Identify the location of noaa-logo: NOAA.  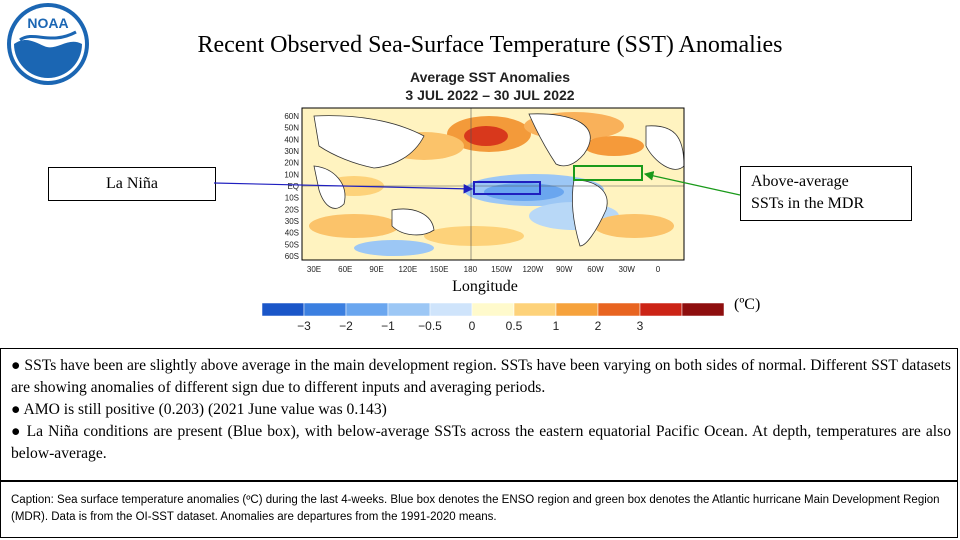
(48, 44).